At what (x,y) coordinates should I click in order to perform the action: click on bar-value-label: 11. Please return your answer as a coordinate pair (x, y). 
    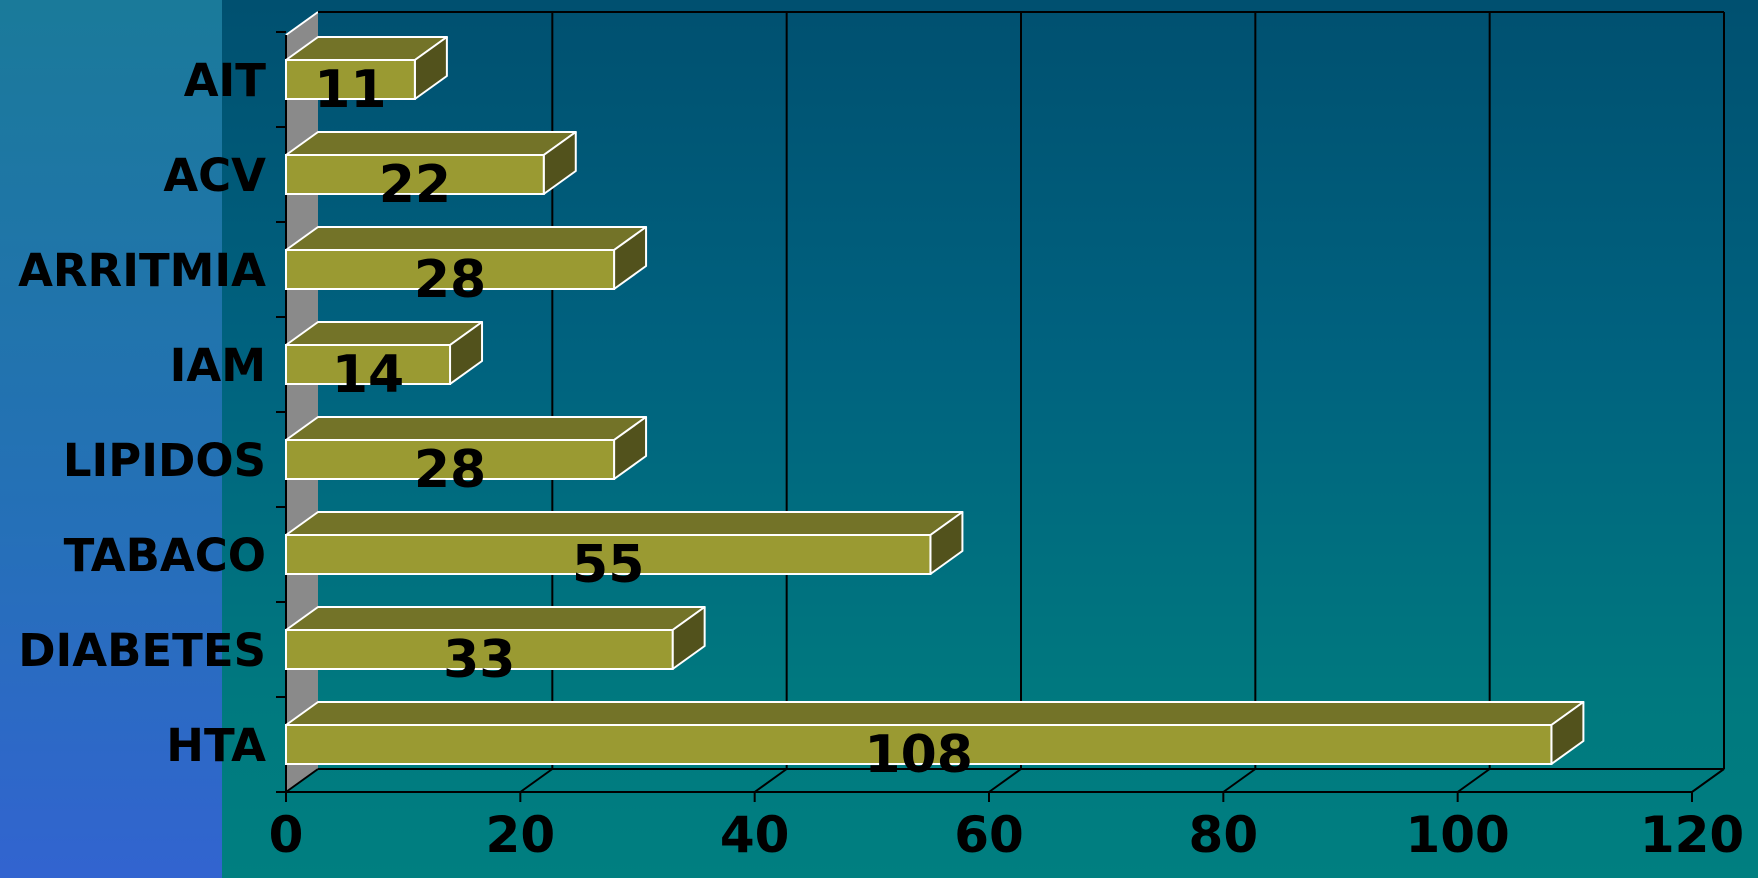
    Looking at the image, I should click on (350, 90).